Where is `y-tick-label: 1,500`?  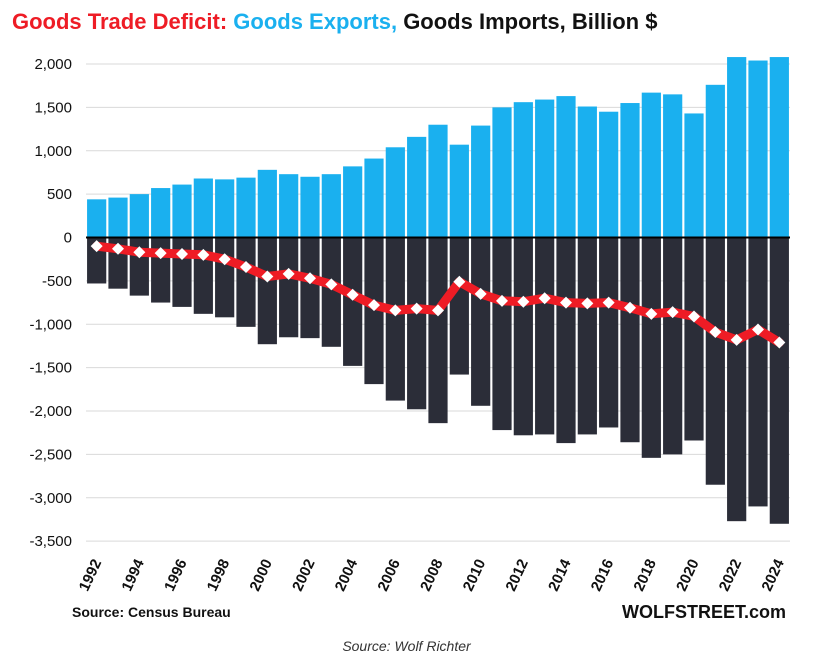
y-tick-label: 1,500 is located at coordinates (53, 107).